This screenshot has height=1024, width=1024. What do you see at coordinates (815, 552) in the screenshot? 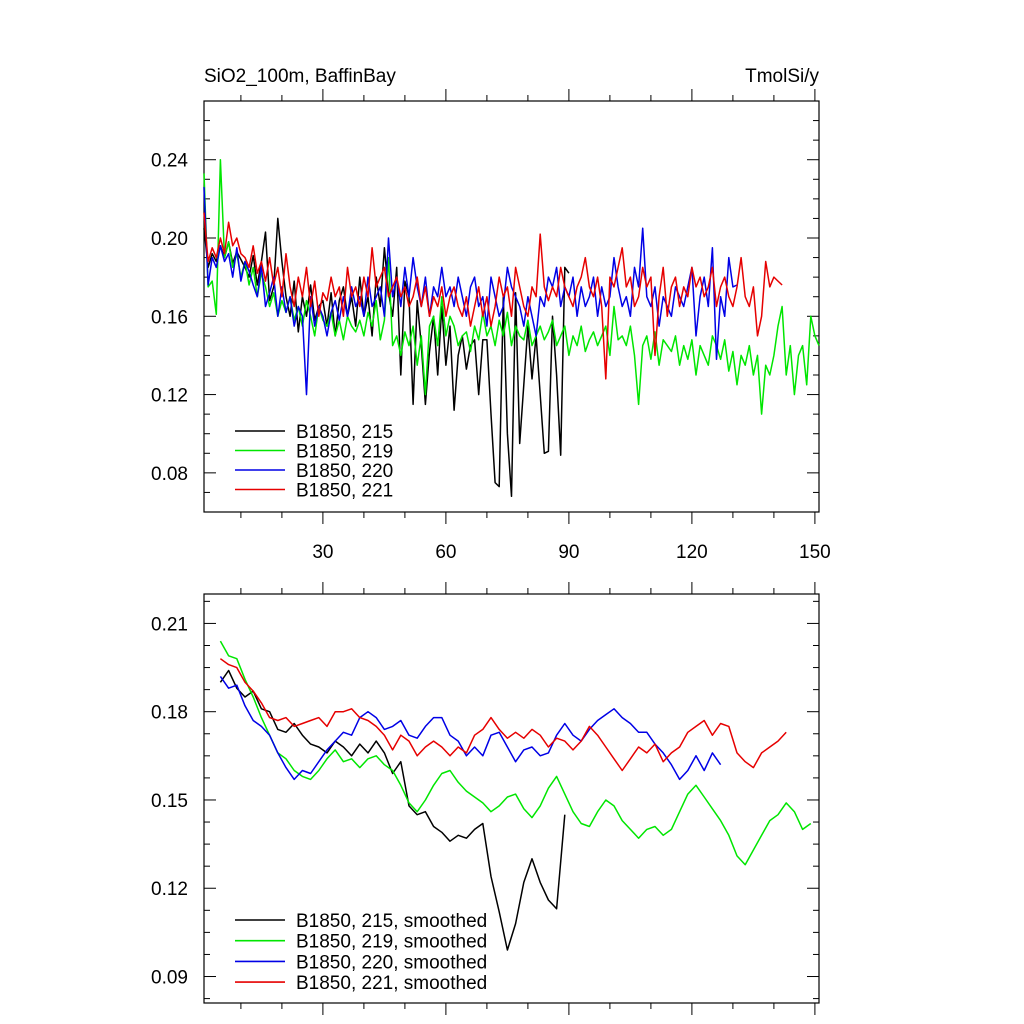
I see `top-x-tick-label: 150` at bounding box center [815, 552].